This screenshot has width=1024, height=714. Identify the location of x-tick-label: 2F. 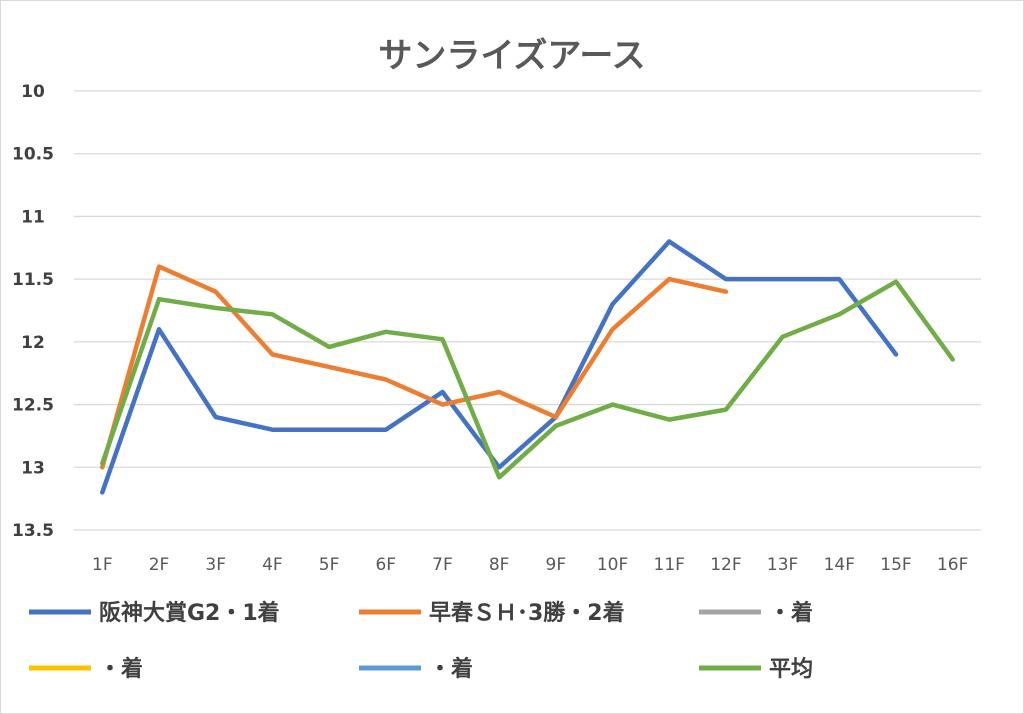
(159, 565).